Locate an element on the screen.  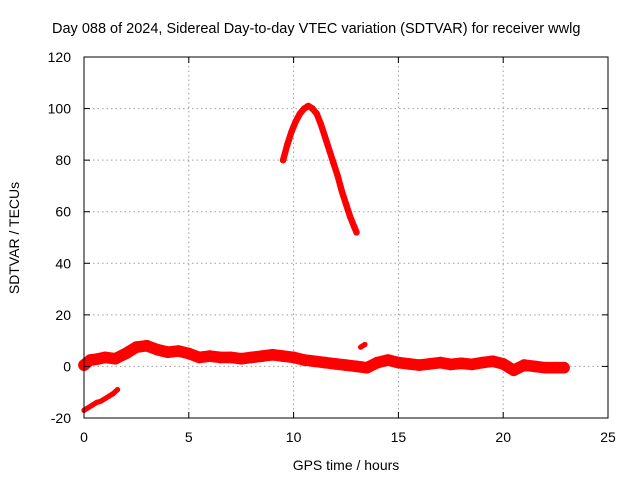
x-tick-label: 25 is located at coordinates (608, 437).